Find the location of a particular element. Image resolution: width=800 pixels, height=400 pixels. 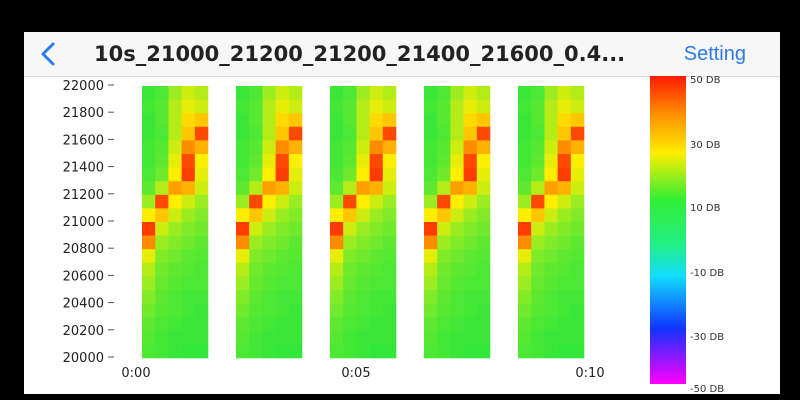

colorbar-labels: 50 DB 30 DB 10 DB -10 DB -30 DB -50 DB is located at coordinates (707, 235).